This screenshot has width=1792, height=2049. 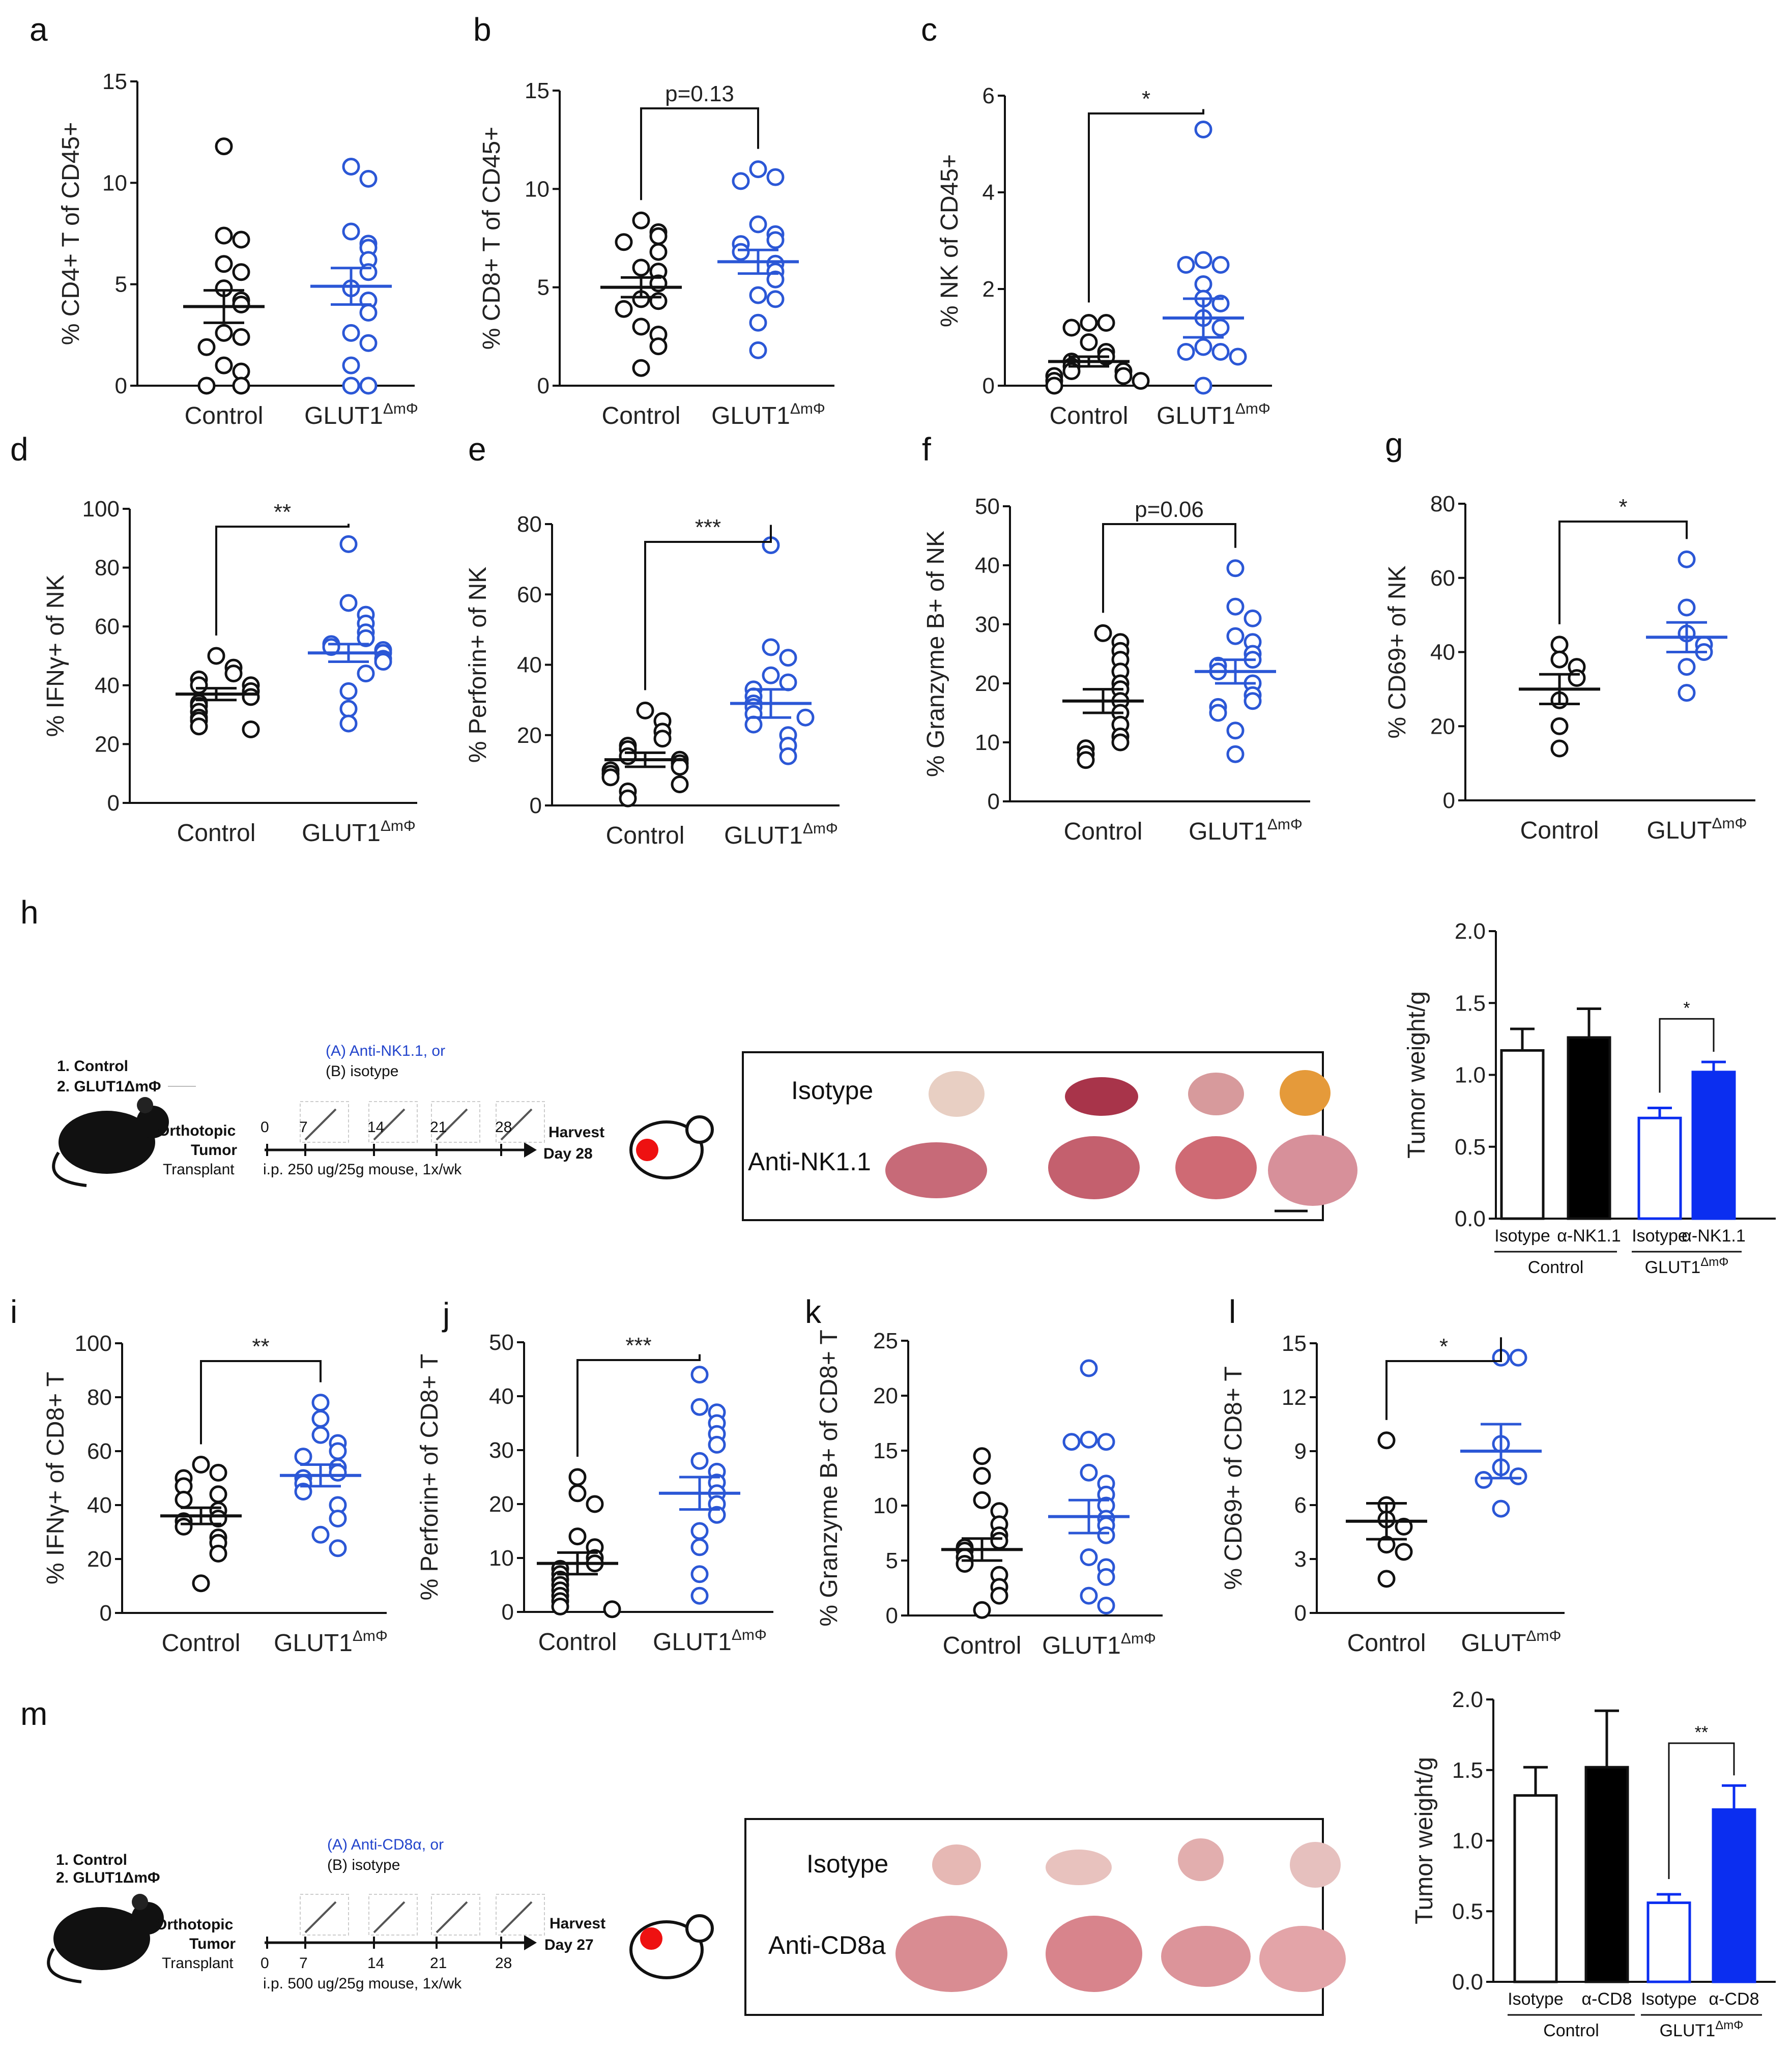 What do you see at coordinates (503, 1963) in the screenshot?
I see `timeline-day: 28` at bounding box center [503, 1963].